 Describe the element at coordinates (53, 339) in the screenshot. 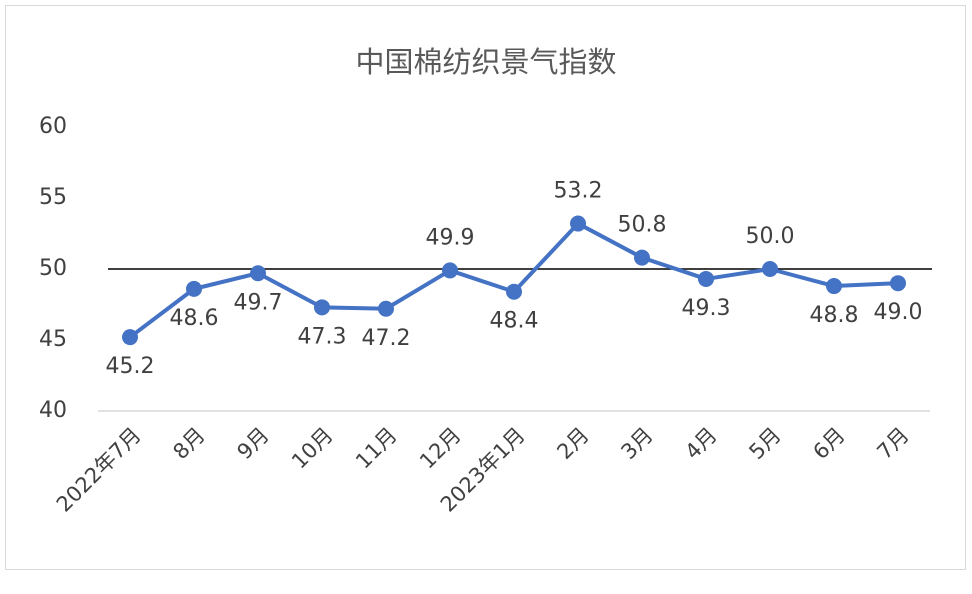

I see `y-tick-label: 45` at that location.